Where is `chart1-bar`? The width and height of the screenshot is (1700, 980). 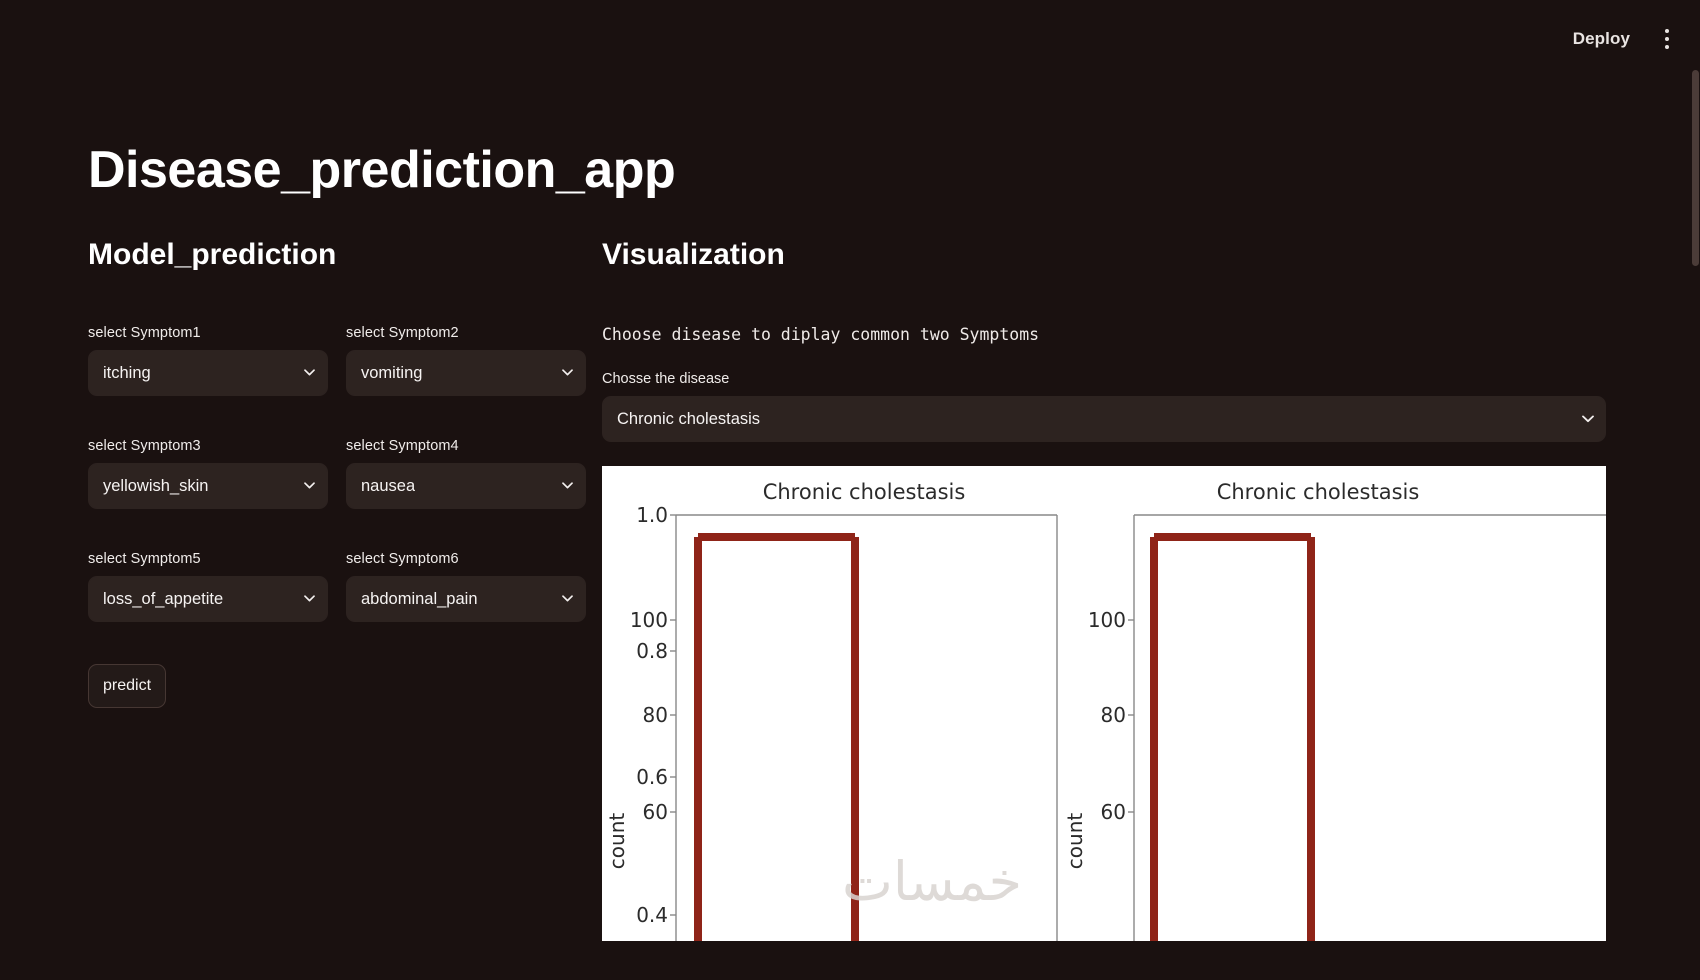 chart1-bar is located at coordinates (776, 737).